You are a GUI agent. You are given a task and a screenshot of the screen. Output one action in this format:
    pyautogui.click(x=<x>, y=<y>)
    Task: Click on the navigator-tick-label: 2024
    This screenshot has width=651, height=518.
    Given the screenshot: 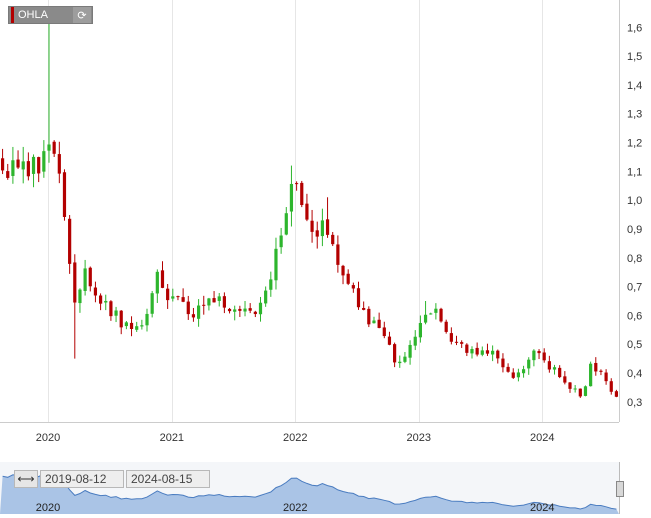 What is the action you would take?
    pyautogui.click(x=542, y=508)
    